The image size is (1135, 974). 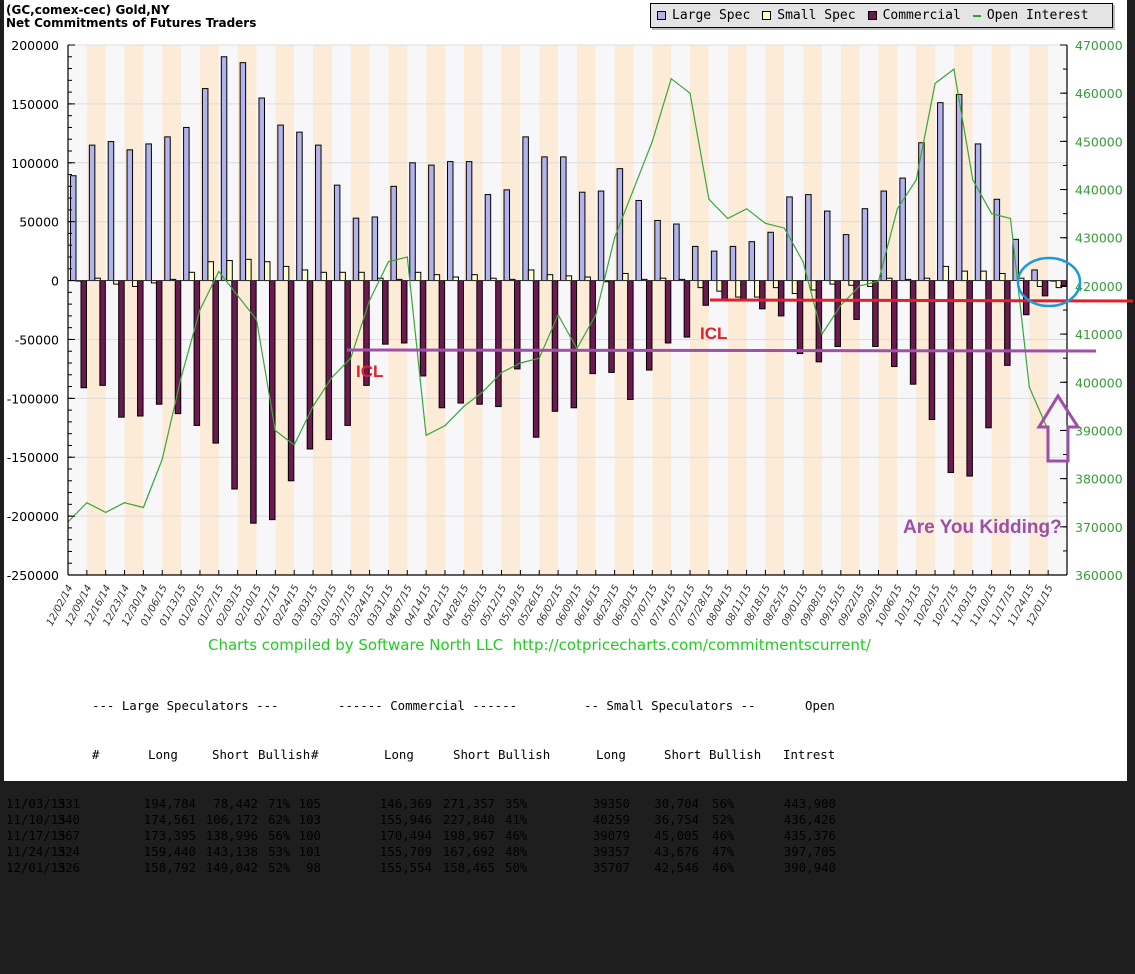 I want to click on commercial-long: 170,494, so click(x=405, y=835).